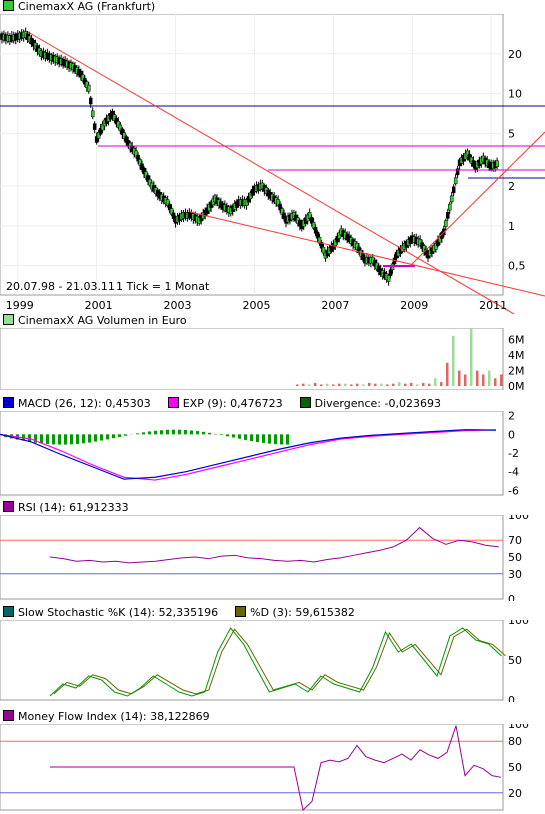  What do you see at coordinates (256, 305) in the screenshot?
I see `price-xtick-3: 2005` at bounding box center [256, 305].